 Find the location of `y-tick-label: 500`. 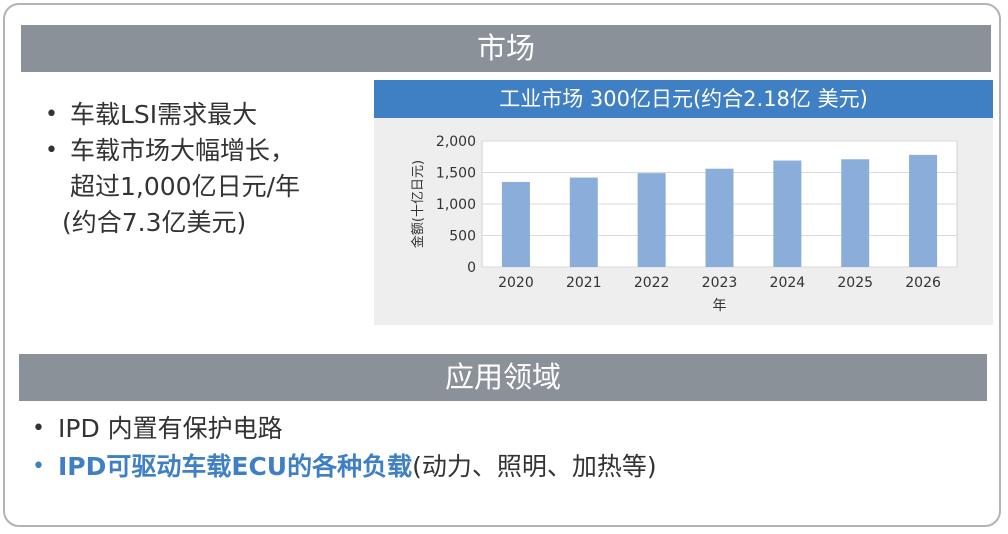

y-tick-label: 500 is located at coordinates (462, 237).